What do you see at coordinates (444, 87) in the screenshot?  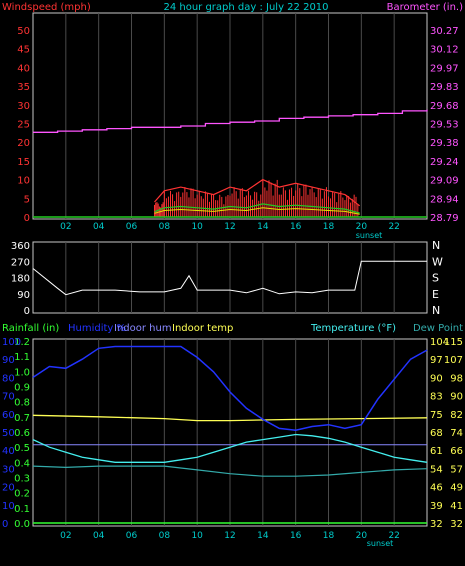 I see `barometer-tick: 29.83` at bounding box center [444, 87].